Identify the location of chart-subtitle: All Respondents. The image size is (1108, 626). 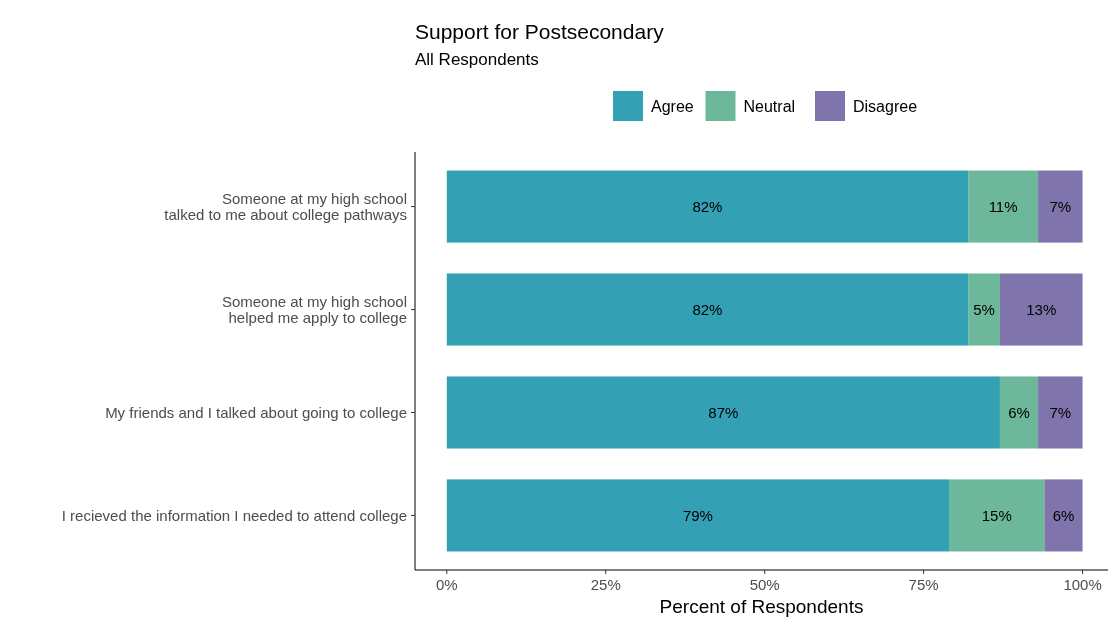
(477, 59).